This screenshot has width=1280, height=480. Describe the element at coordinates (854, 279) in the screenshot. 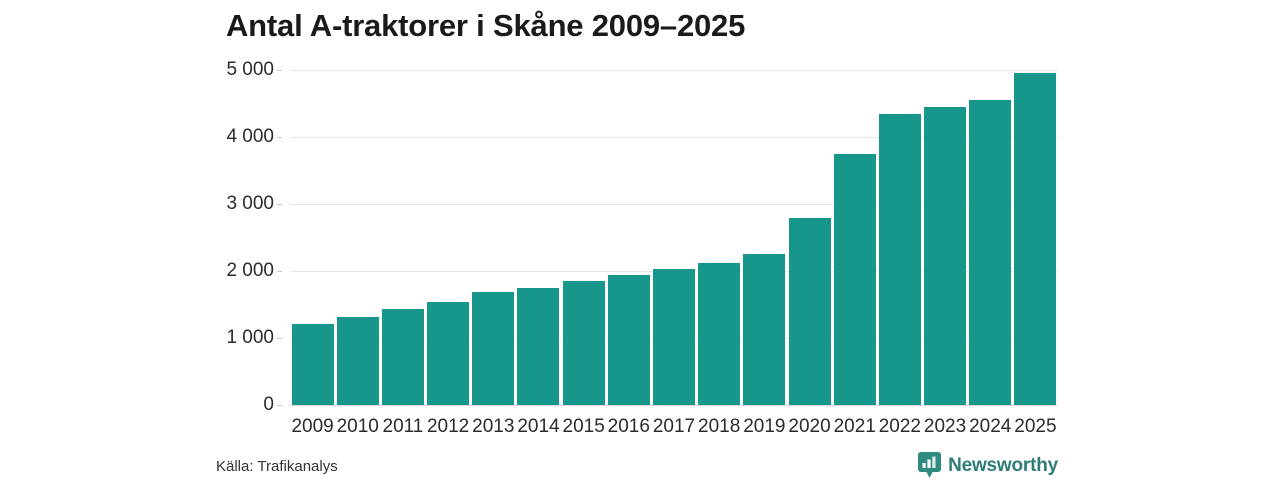

I see `bar-2021` at that location.